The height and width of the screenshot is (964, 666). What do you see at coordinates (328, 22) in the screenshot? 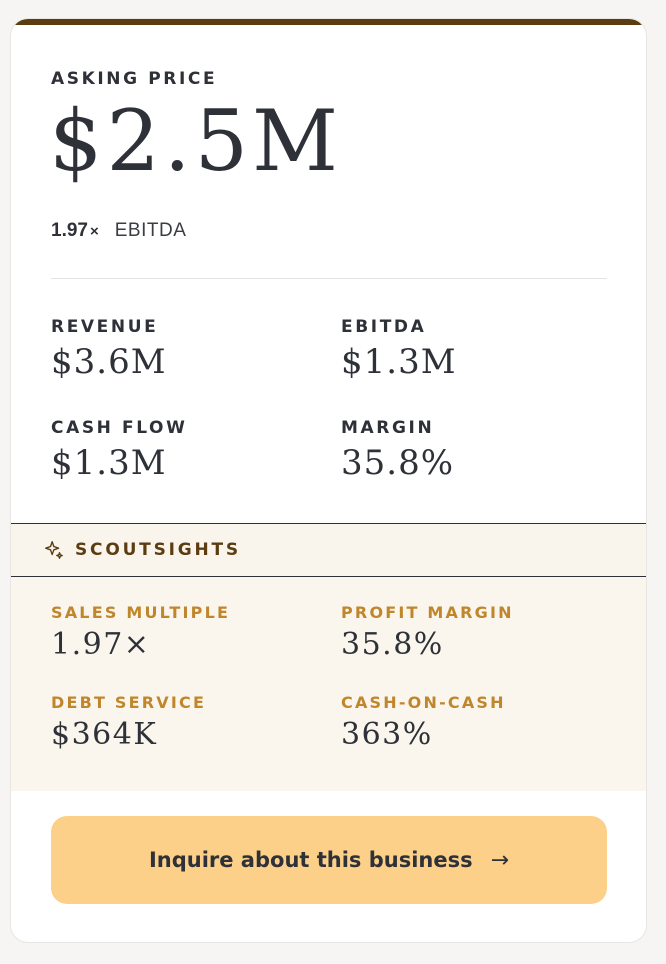
I see `card-accent-bar` at bounding box center [328, 22].